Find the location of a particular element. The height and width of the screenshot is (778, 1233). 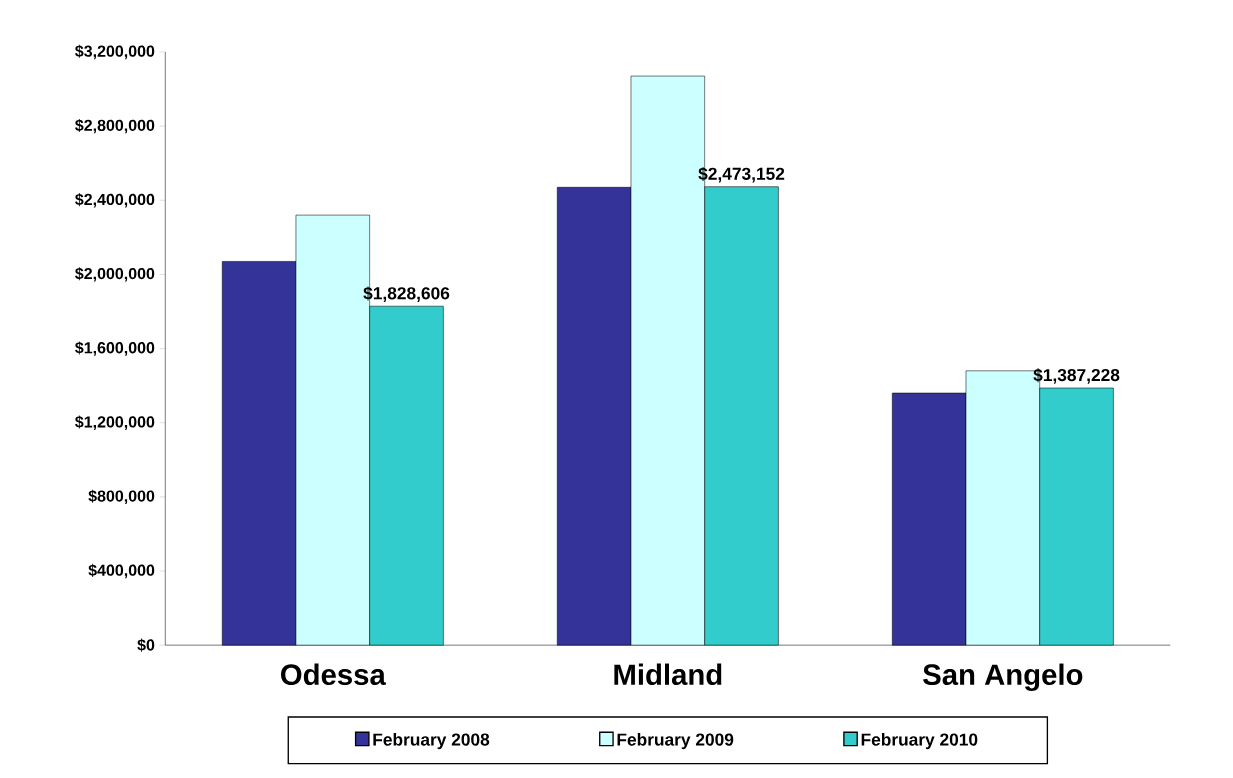

legend-label: February 2008 is located at coordinates (431, 740).